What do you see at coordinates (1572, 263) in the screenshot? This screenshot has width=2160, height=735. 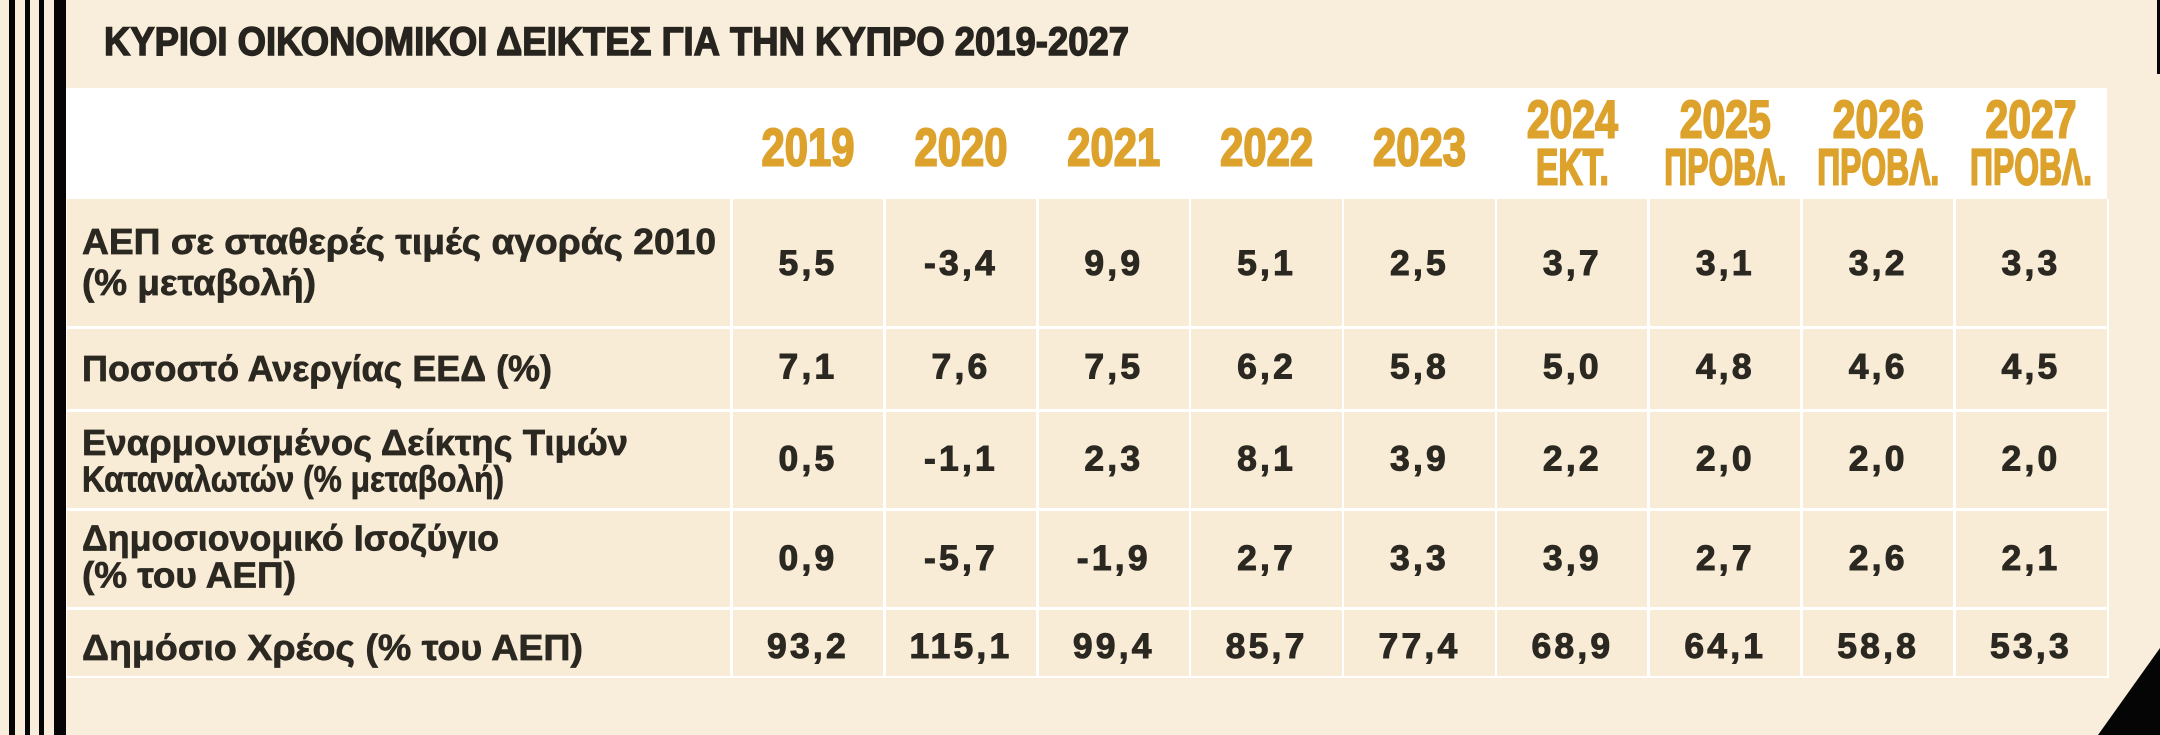 I see `svg-text: 3,7` at bounding box center [1572, 263].